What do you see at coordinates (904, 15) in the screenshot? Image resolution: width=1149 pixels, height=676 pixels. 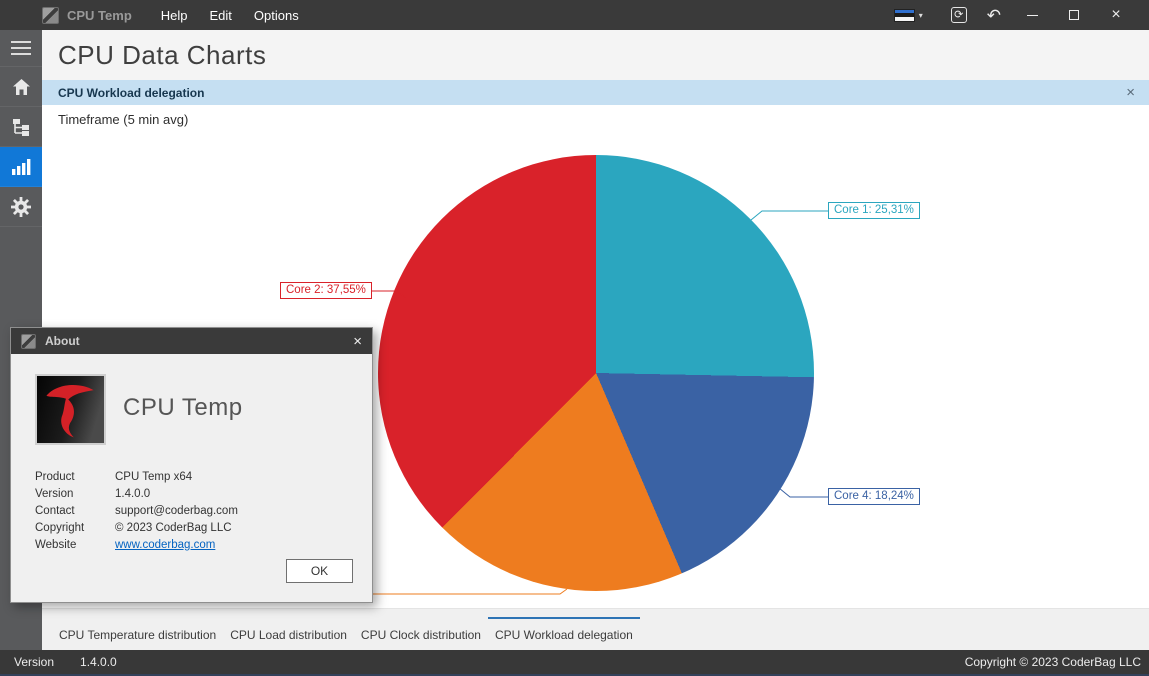 I see `estonia-flag-icon` at bounding box center [904, 15].